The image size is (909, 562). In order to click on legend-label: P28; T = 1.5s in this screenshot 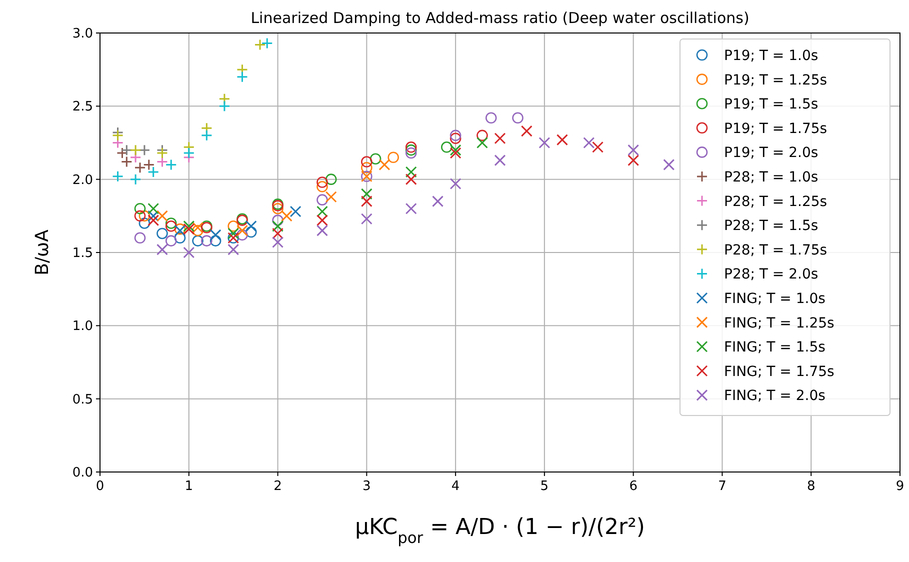, I will do `click(771, 226)`.